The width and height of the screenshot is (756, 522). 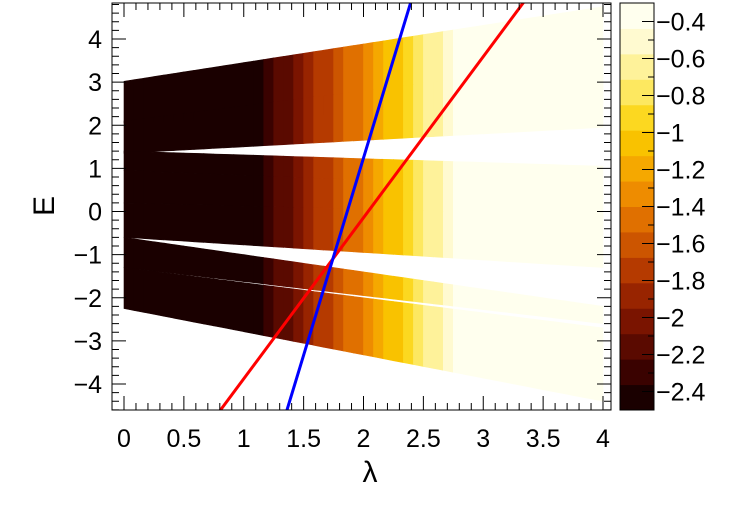 I want to click on y-tick-label: 0, so click(x=95, y=213).